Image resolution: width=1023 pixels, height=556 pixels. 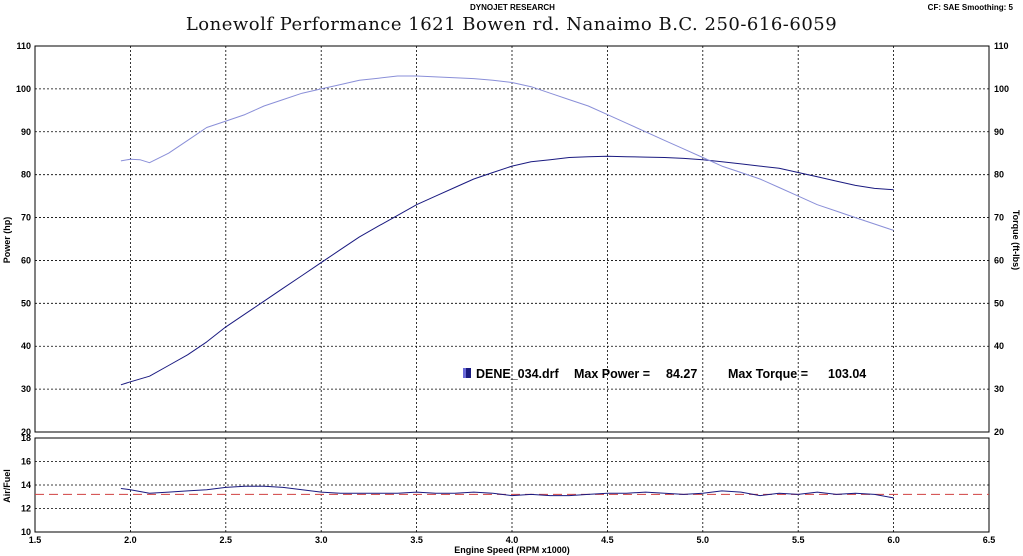 What do you see at coordinates (26, 438) in the screenshot?
I see `y-tick-label-airfuel: 18` at bounding box center [26, 438].